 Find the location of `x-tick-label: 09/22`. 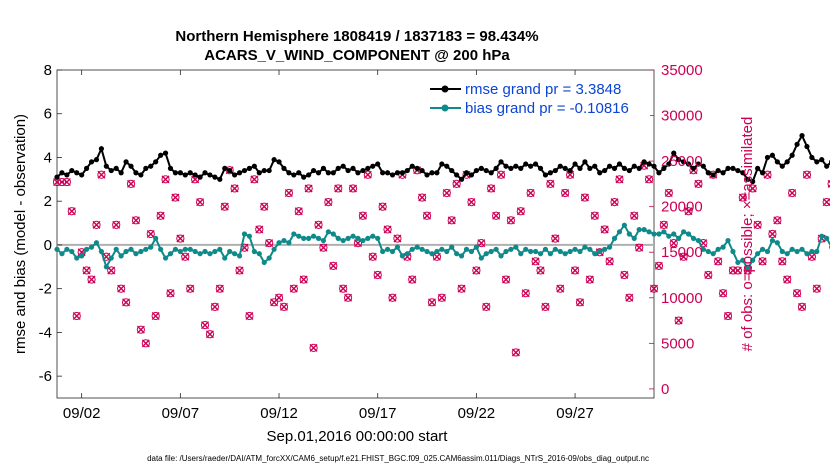

x-tick-label: 09/22 is located at coordinates (477, 413).